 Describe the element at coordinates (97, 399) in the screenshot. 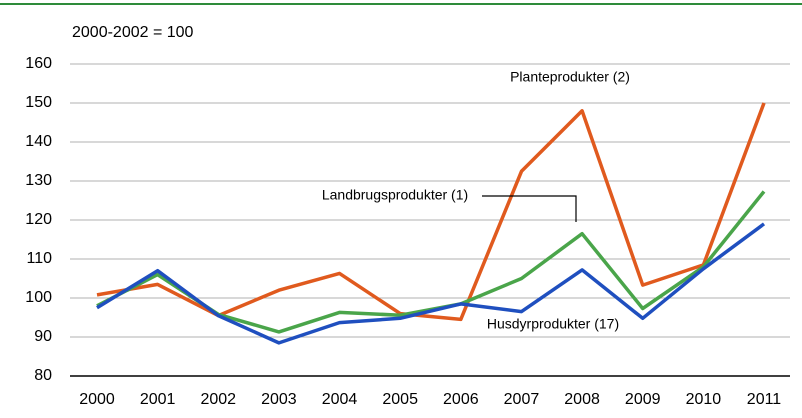

I see `x-tick-label: 2000` at that location.